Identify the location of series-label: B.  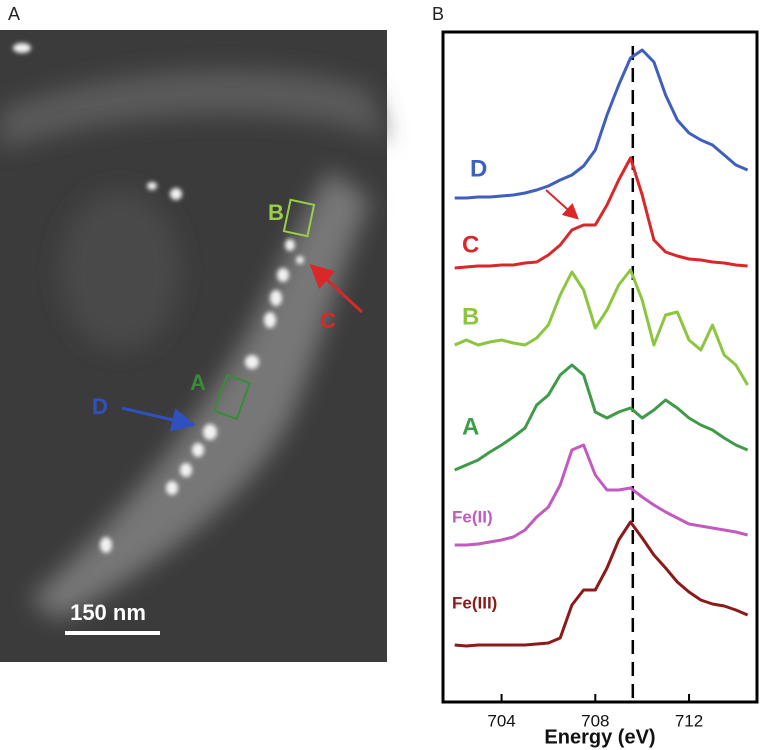
(470, 316).